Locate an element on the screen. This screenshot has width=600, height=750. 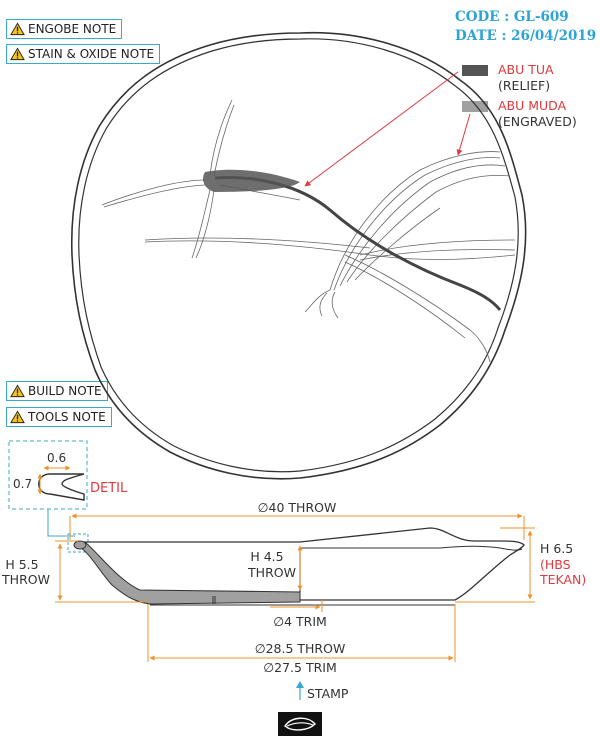
legend-relief: ABU TUA (RELIEF) is located at coordinates (508, 78).